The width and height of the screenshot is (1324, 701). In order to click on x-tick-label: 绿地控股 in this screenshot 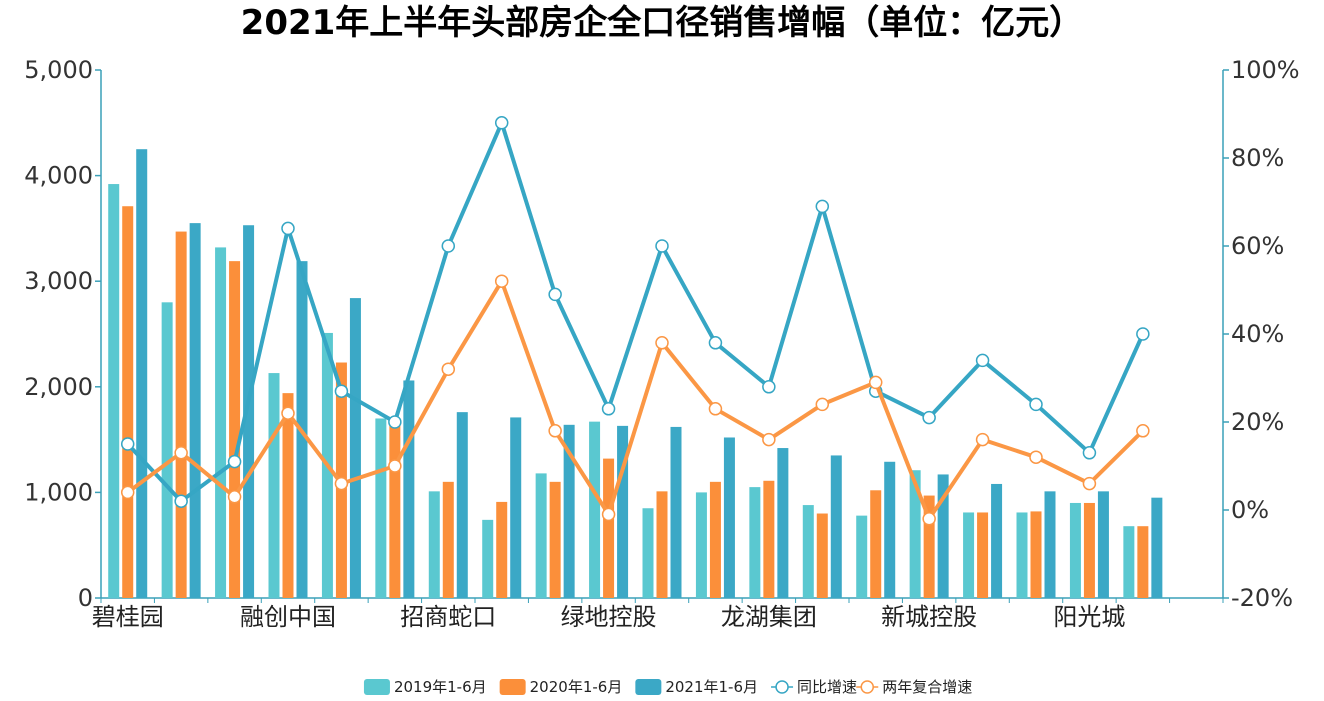, I will do `click(609, 617)`.